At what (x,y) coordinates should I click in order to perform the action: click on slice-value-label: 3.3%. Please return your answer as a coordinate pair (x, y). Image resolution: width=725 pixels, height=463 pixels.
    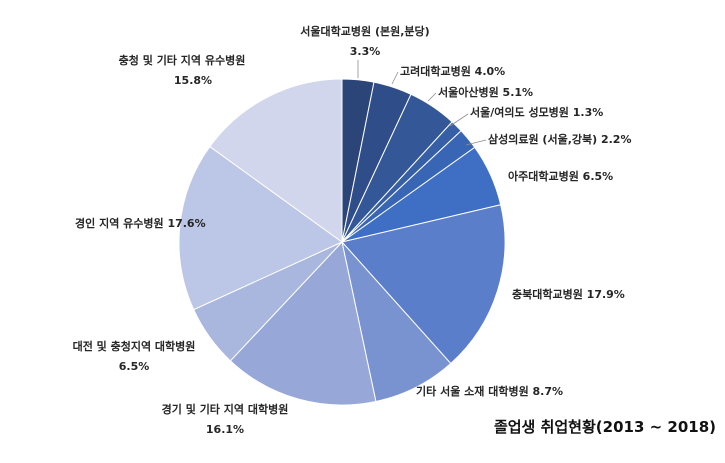
    Looking at the image, I should click on (365, 51).